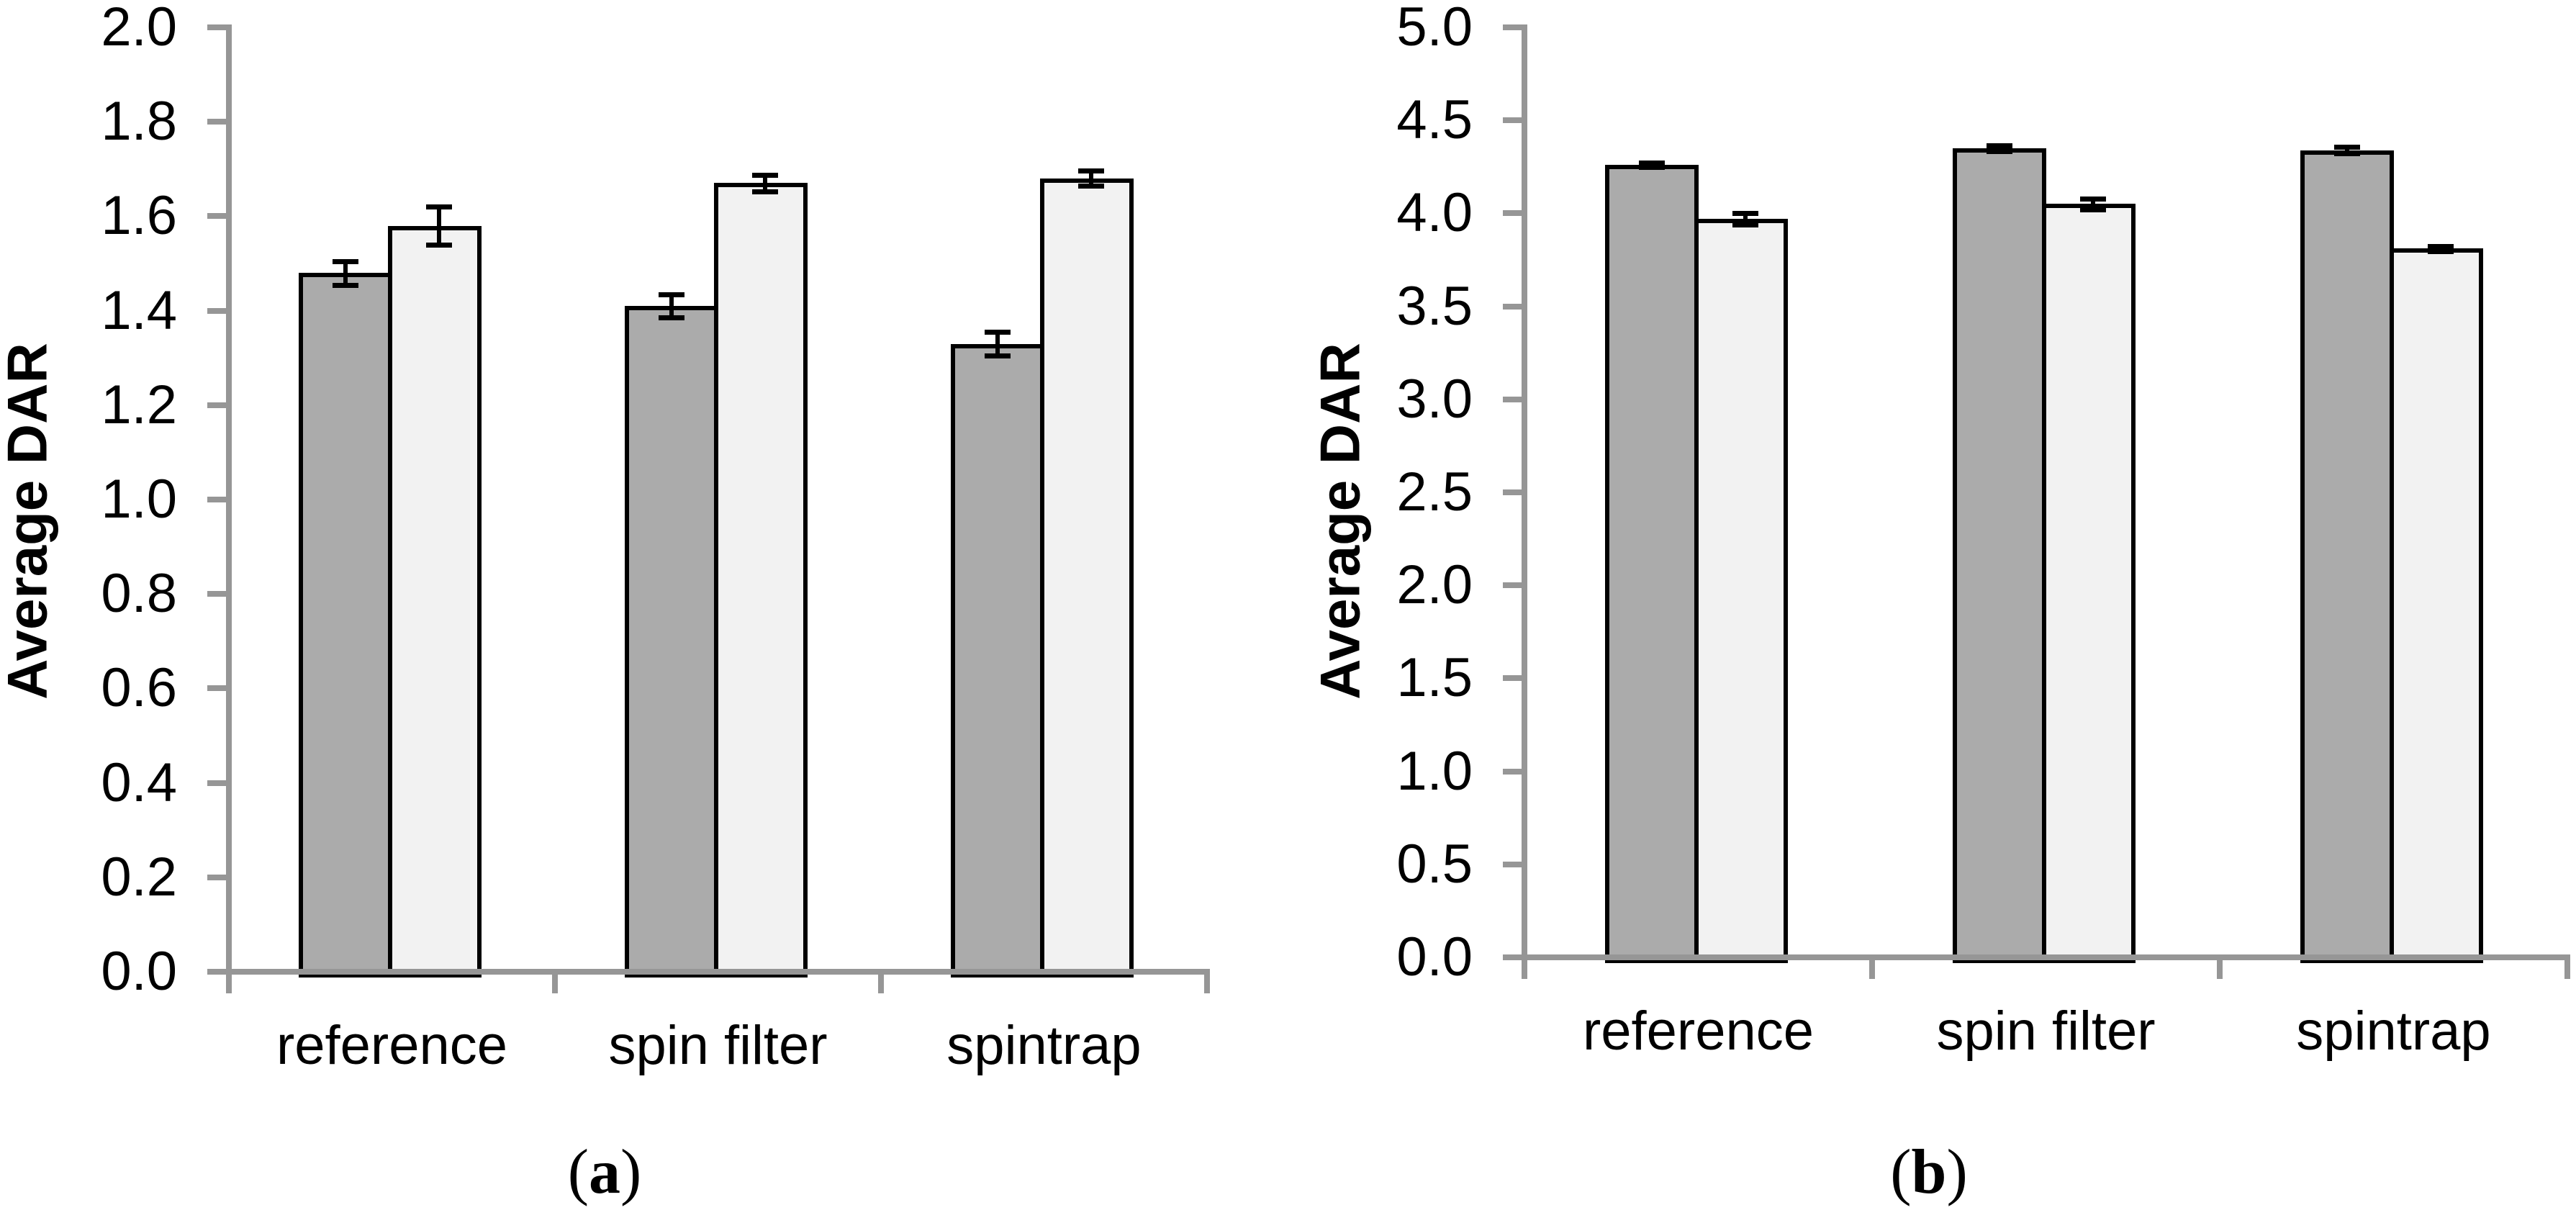 The width and height of the screenshot is (2576, 1210). I want to click on chart-b-y-axis-line, so click(1524, 501).